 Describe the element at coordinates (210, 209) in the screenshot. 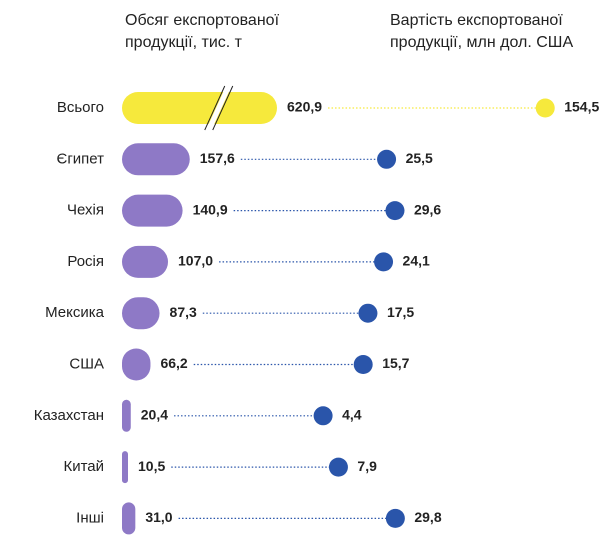

I see `value-label: 140,9` at that location.